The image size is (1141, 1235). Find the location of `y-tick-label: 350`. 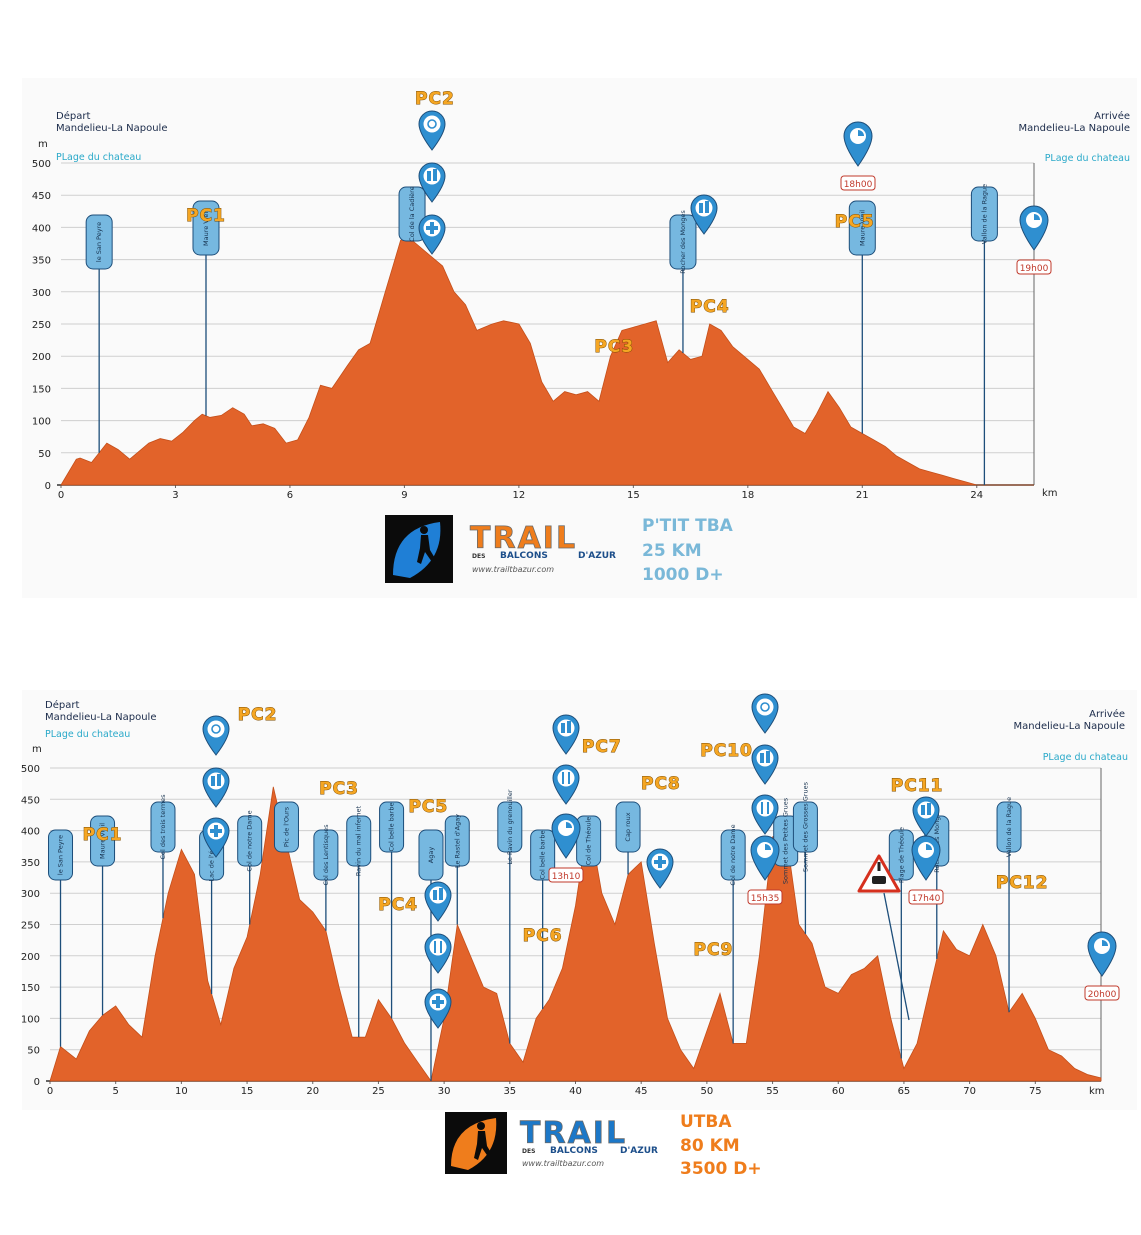

y-tick-label: 350 is located at coordinates (41, 261).